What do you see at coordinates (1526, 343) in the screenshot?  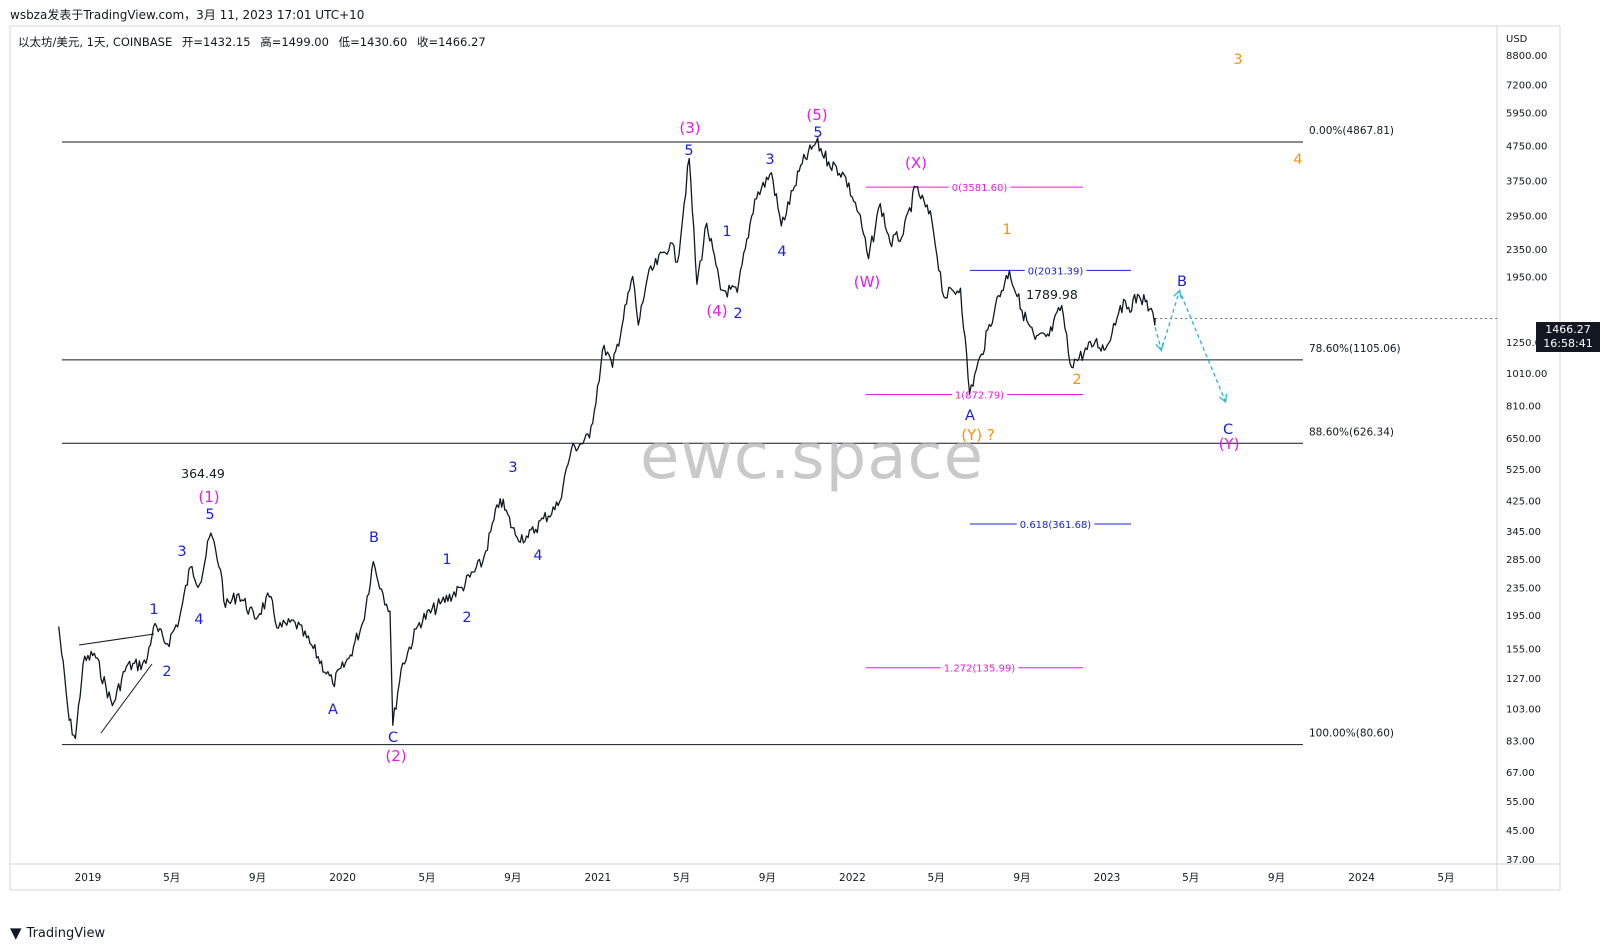 I see `y-tick-label: 1250.00` at bounding box center [1526, 343].